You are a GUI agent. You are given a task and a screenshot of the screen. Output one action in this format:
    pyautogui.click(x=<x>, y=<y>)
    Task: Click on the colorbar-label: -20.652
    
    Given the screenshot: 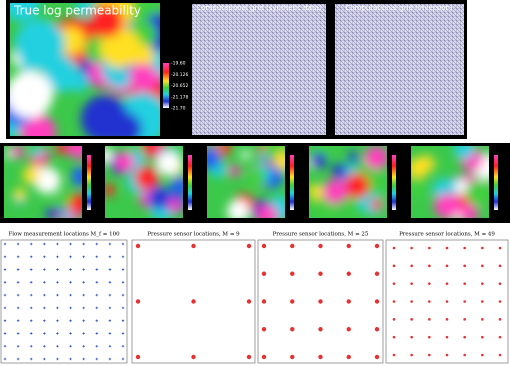 What is the action you would take?
    pyautogui.click(x=180, y=86)
    